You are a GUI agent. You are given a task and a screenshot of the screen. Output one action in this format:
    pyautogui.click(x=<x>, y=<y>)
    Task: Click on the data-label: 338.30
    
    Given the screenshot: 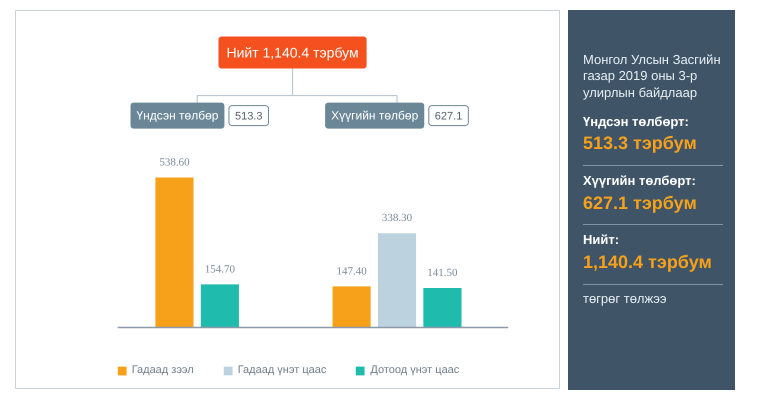 What is the action you would take?
    pyautogui.click(x=397, y=218)
    